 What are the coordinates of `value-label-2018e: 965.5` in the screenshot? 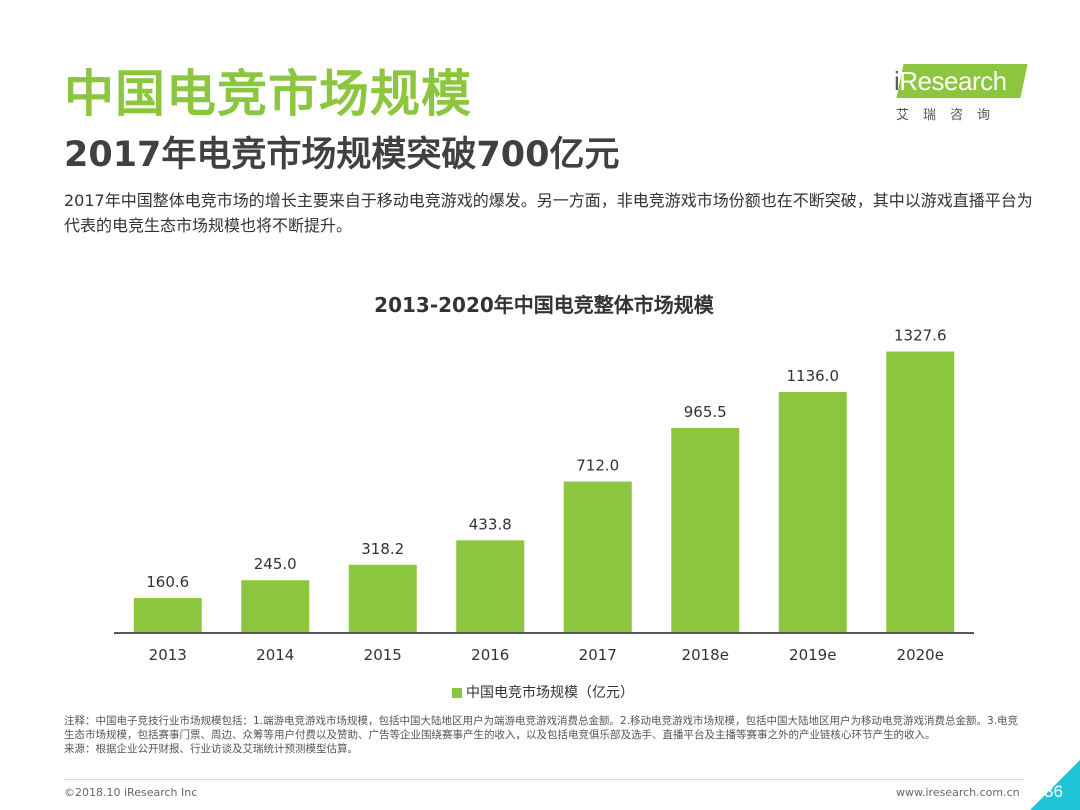 It's located at (705, 412).